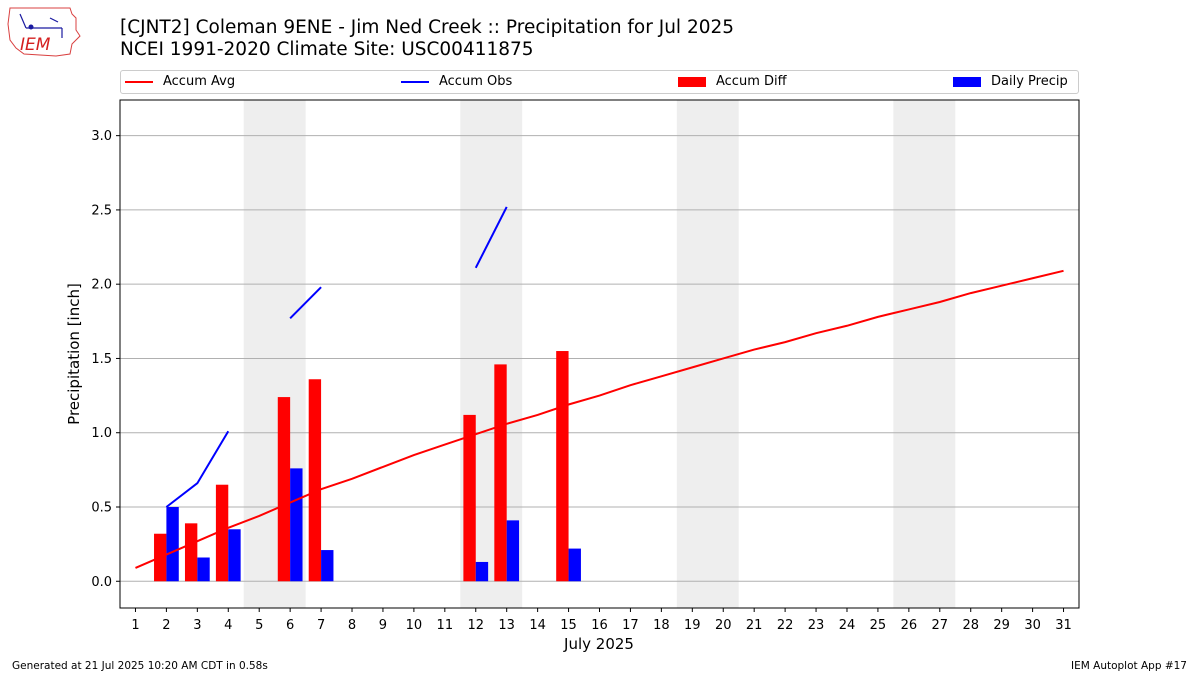 Image resolution: width=1200 pixels, height=675 pixels. I want to click on x-tick-label: 17, so click(630, 625).